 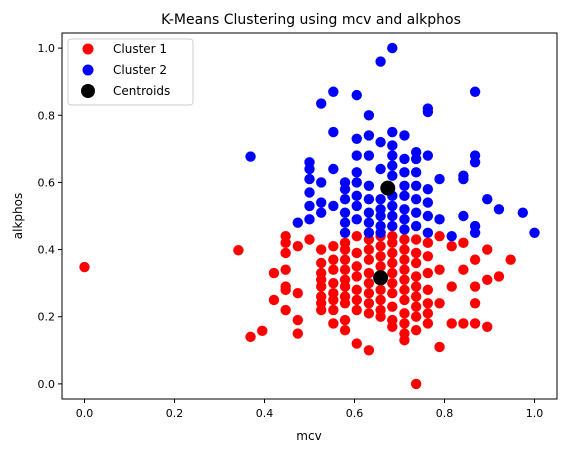 What do you see at coordinates (47, 317) in the screenshot?
I see `y-tick-label: 0.2` at bounding box center [47, 317].